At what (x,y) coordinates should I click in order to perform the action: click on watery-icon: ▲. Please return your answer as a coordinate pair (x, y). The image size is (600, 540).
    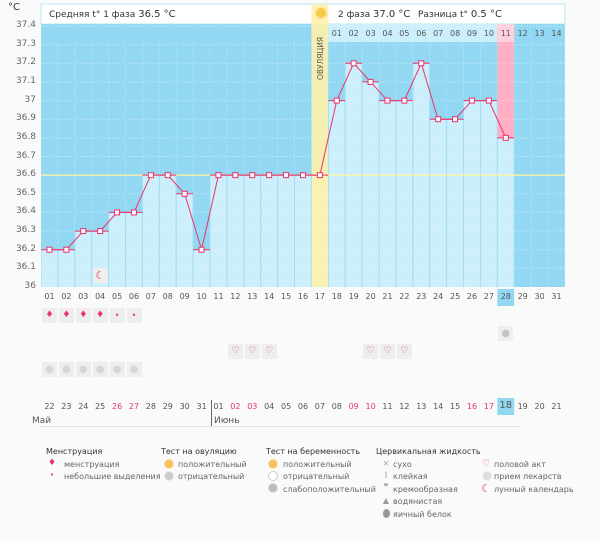
    Looking at the image, I should click on (386, 500).